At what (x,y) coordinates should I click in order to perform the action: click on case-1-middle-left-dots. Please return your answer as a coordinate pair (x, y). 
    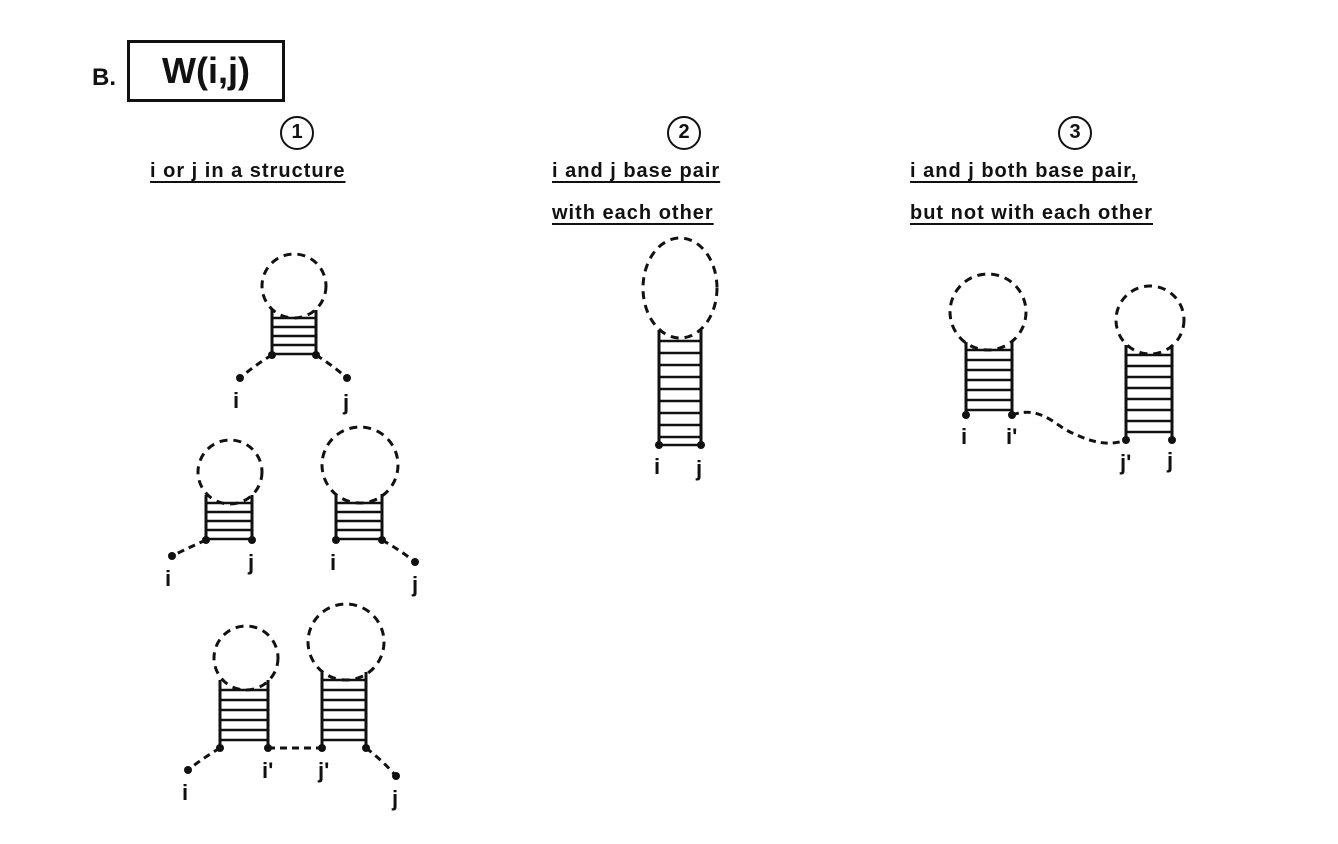
    Looking at the image, I should click on (212, 548).